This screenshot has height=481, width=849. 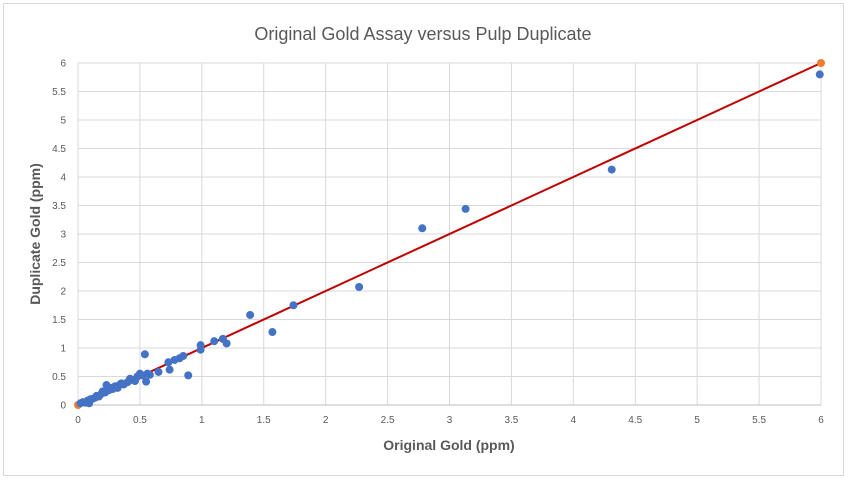 What do you see at coordinates (63, 178) in the screenshot?
I see `y-tick-label: 4` at bounding box center [63, 178].